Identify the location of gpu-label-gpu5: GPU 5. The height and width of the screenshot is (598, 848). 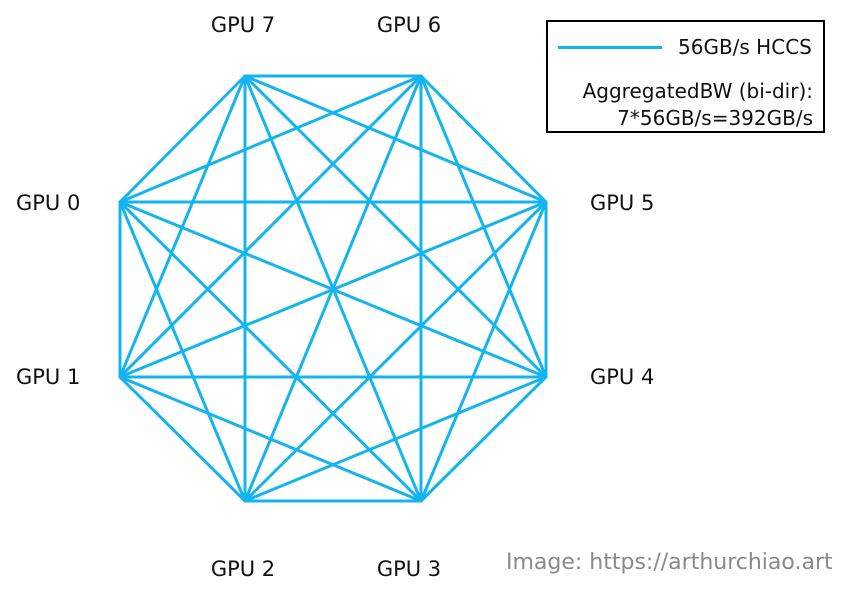
(622, 203).